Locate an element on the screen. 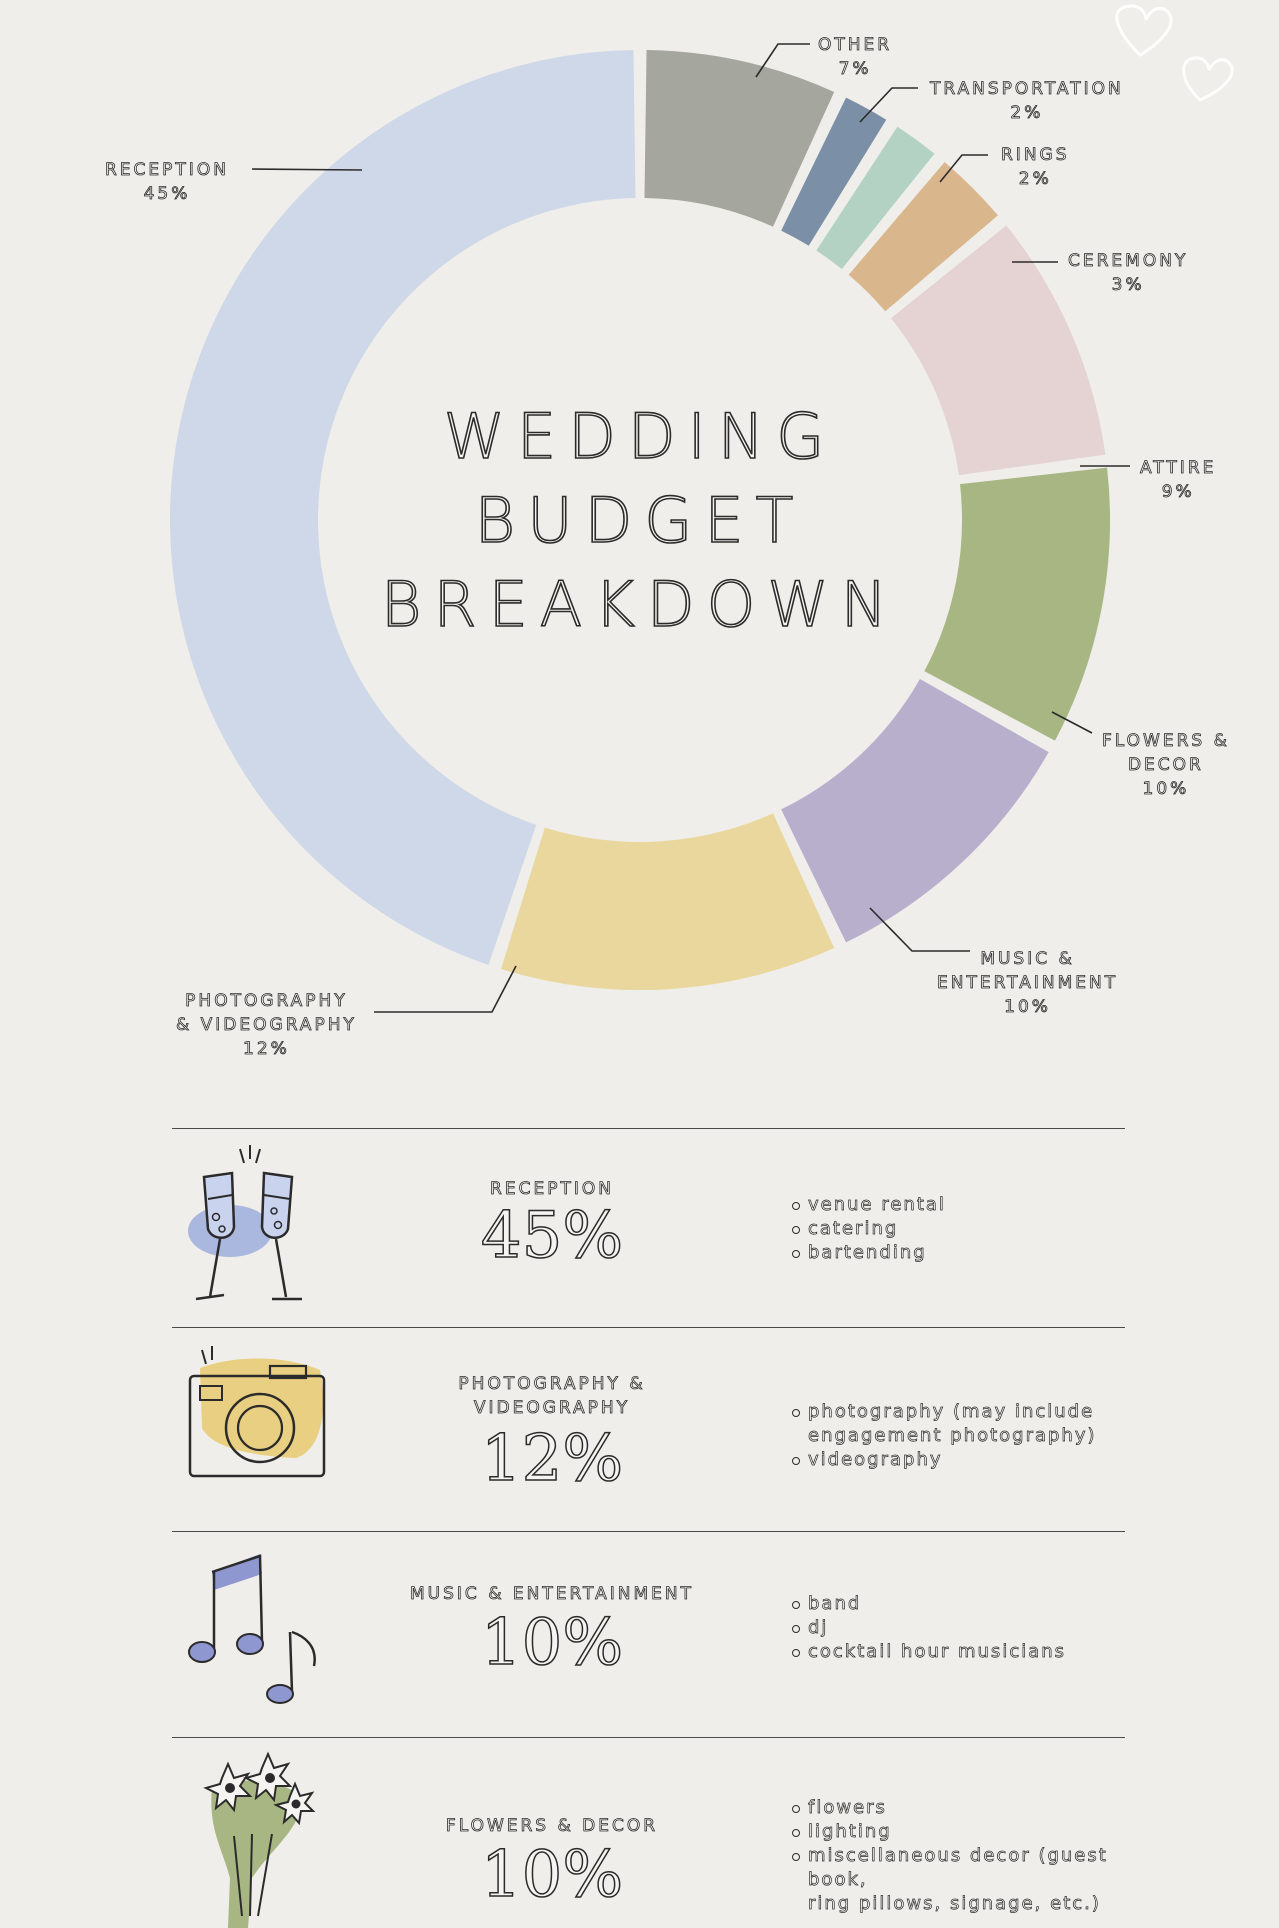 The width and height of the screenshot is (1279, 1928). detail-items: band dj cocktail hour musicians is located at coordinates (928, 1628).